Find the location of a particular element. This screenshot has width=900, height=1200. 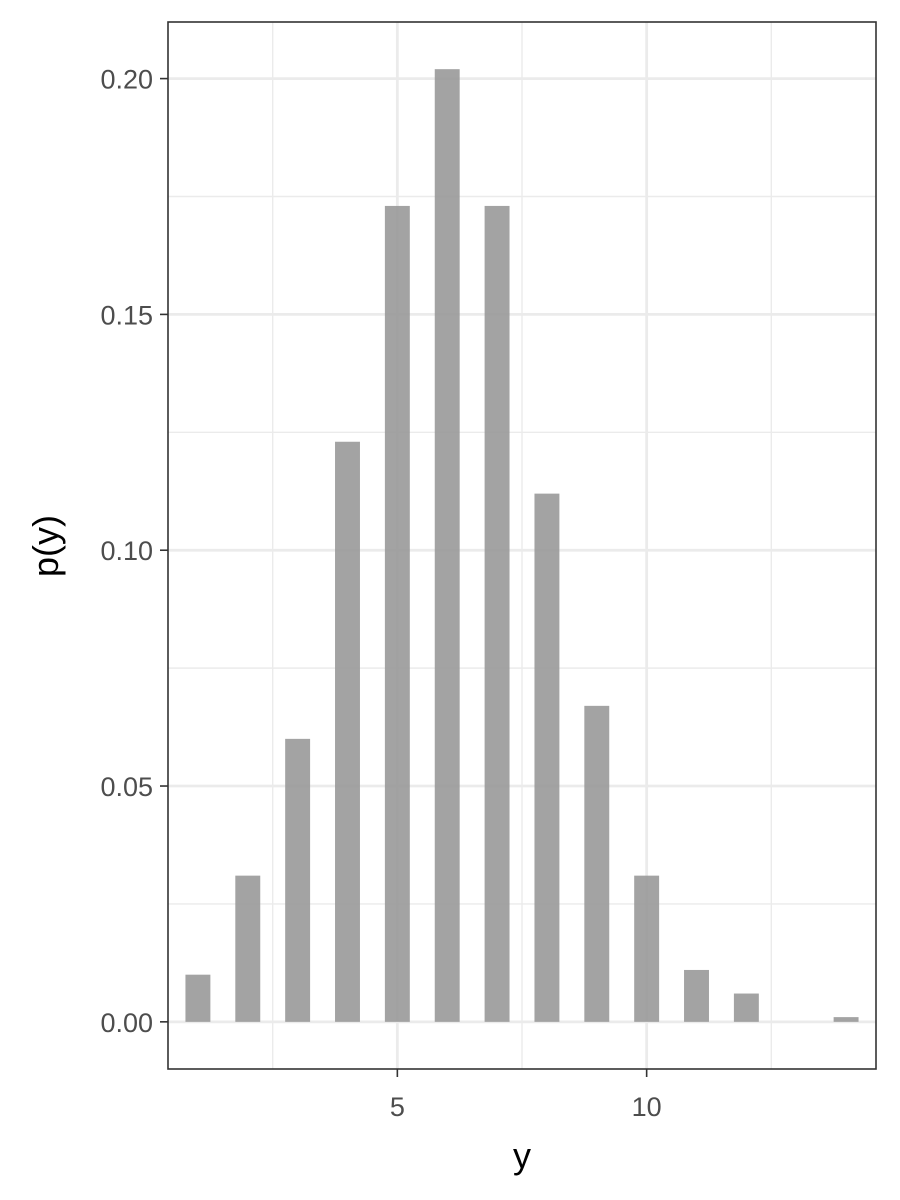

x-tick-label: 10 is located at coordinates (647, 1107).